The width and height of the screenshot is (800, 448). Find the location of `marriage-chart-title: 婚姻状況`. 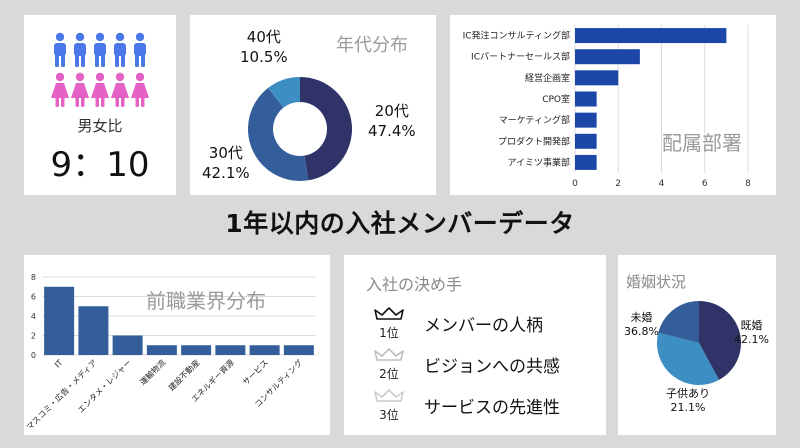

marriage-chart-title: 婚姻状況 is located at coordinates (656, 282).